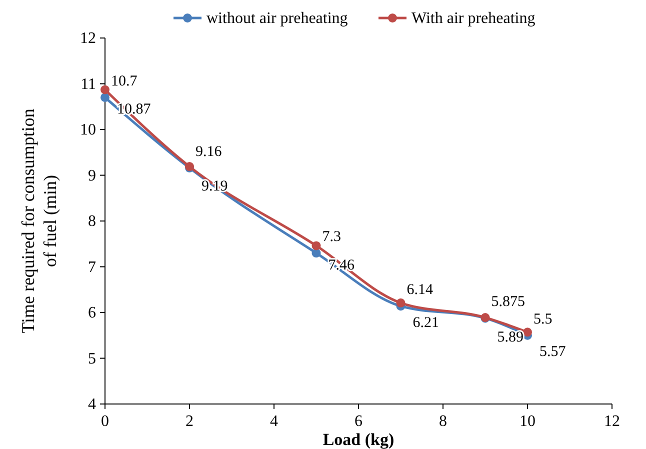 This screenshot has height=449, width=646. I want to click on legend-label: With air preheating, so click(474, 18).